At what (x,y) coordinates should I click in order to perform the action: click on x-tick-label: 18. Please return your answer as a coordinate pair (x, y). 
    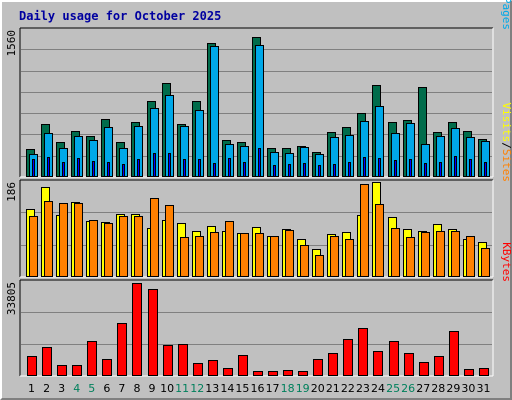
    Looking at the image, I should click on (288, 388).